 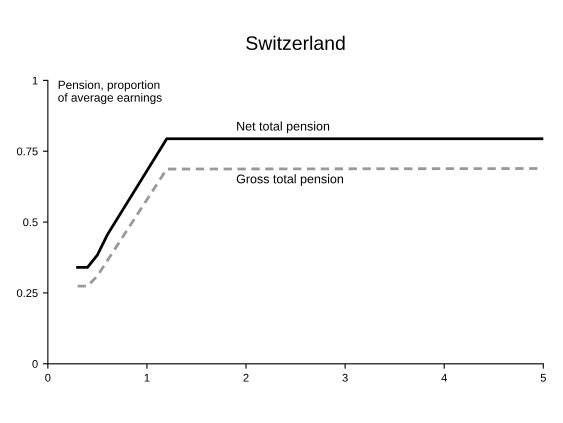 What do you see at coordinates (444, 378) in the screenshot?
I see `x-tick-label: 4` at bounding box center [444, 378].